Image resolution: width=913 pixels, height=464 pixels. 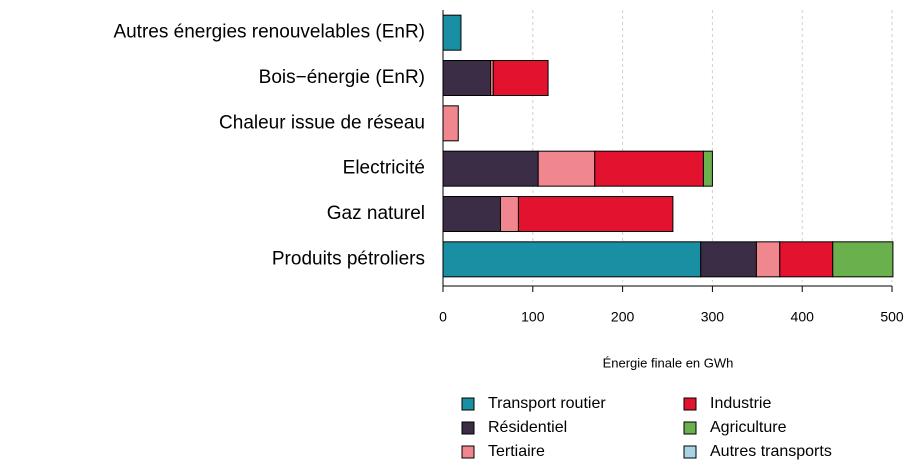 I want to click on y-tick-label: Chaleur issue de réseau, so click(x=322, y=122).